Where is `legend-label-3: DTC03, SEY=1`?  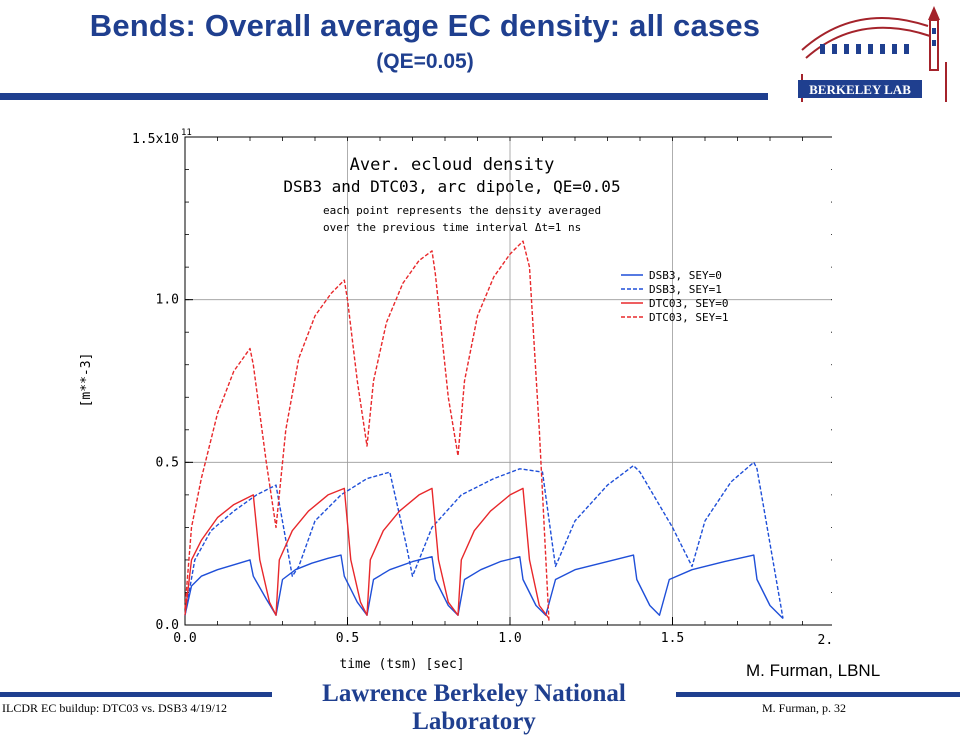 legend-label-3: DTC03, SEY=1 is located at coordinates (688, 317).